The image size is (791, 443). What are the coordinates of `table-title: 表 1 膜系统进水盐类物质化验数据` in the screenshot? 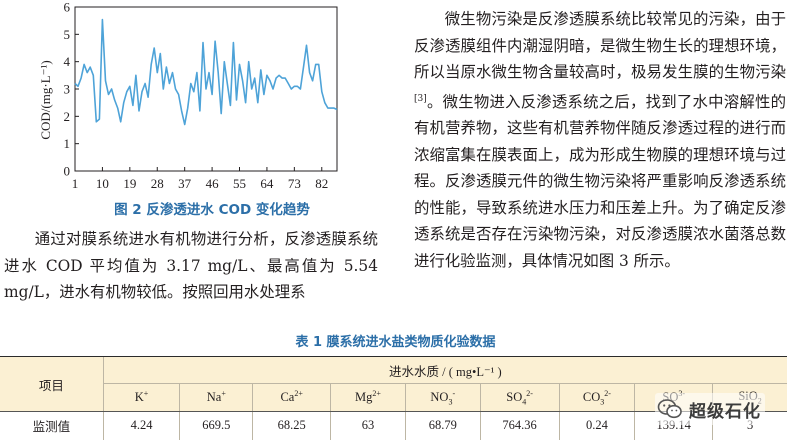 It's located at (395, 342).